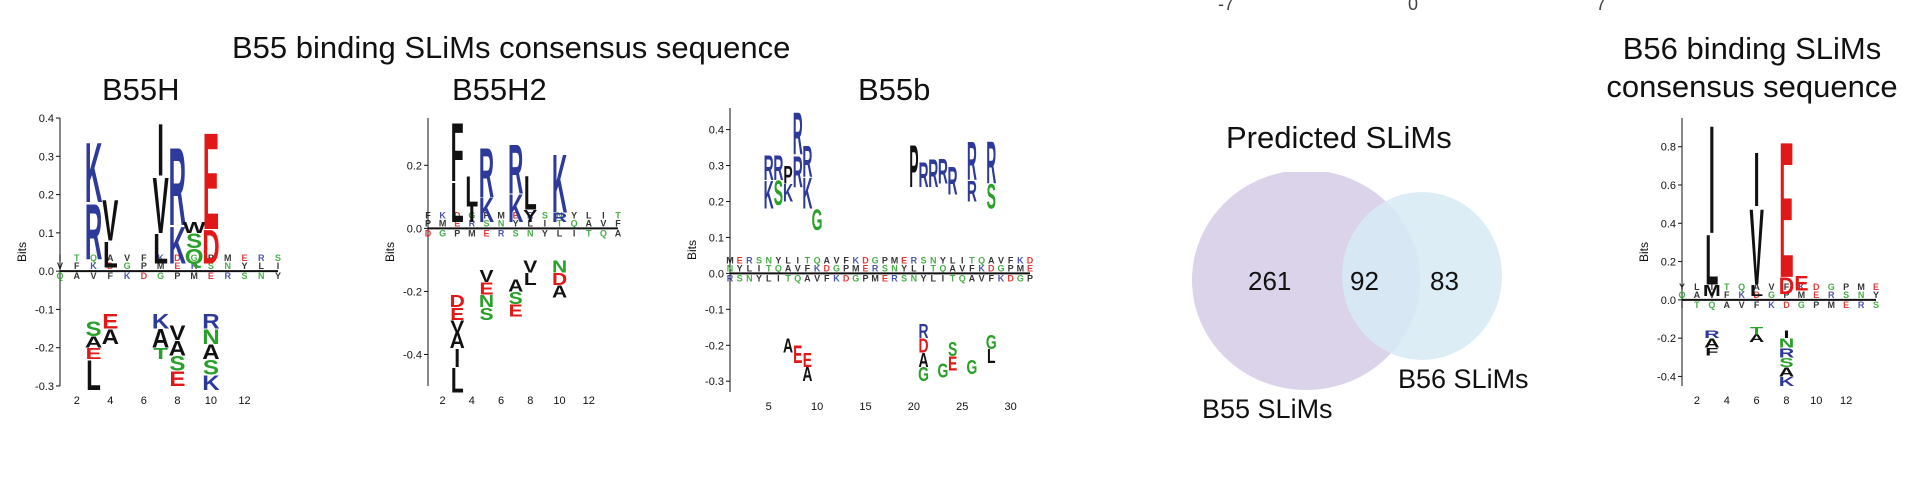 This screenshot has height=483, width=1920. What do you see at coordinates (787, 175) in the screenshot?
I see `logo-letter: P` at bounding box center [787, 175].